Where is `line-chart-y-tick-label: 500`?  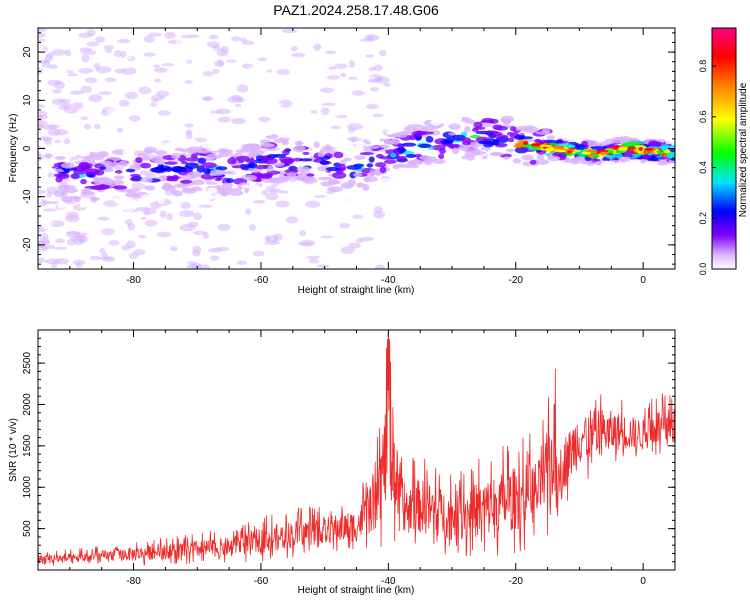 line-chart-y-tick-label: 500 is located at coordinates (27, 528).